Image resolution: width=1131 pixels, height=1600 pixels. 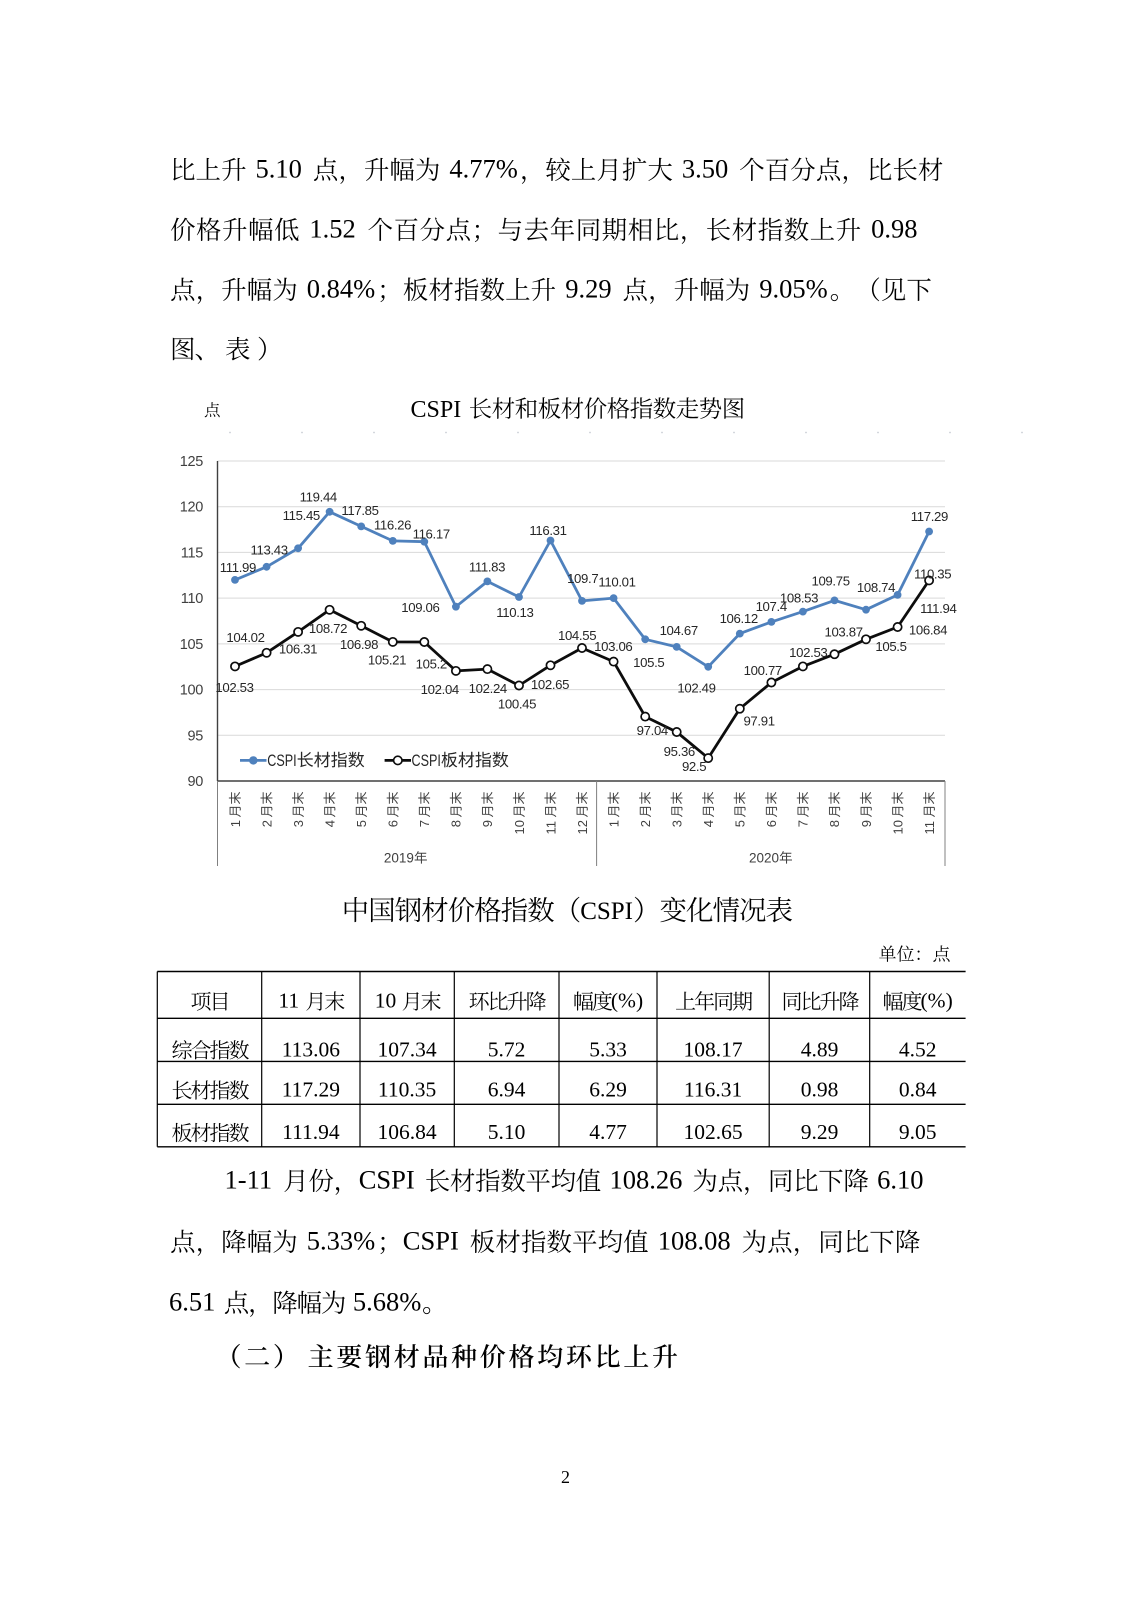 What do you see at coordinates (245, 637) in the screenshot?
I see `svg-text: 104.02` at bounding box center [245, 637].